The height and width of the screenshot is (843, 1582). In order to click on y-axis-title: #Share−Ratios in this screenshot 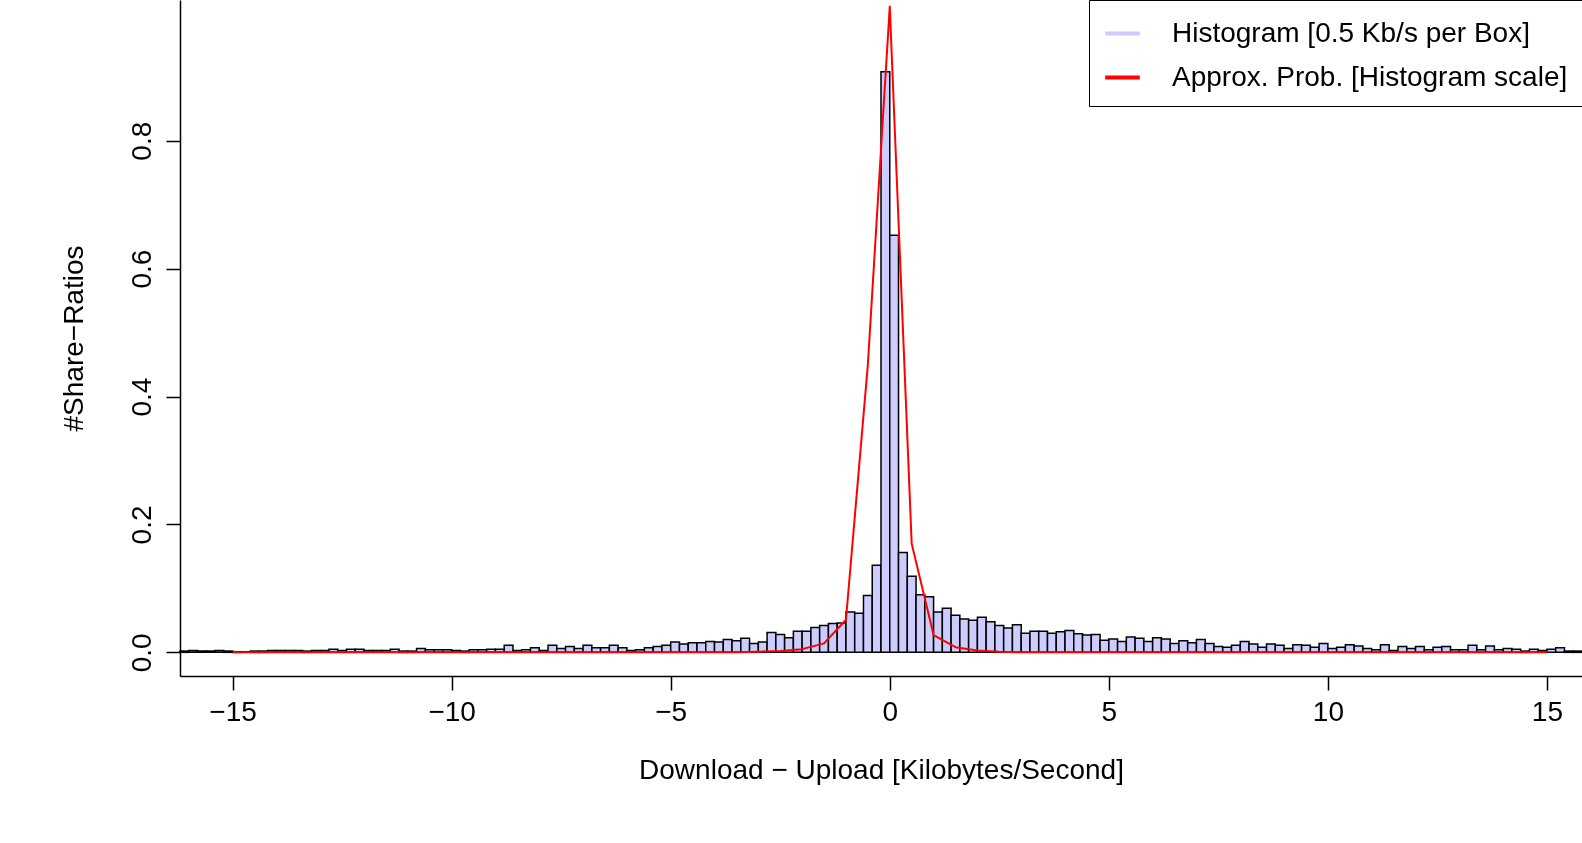, I will do `click(73, 338)`.